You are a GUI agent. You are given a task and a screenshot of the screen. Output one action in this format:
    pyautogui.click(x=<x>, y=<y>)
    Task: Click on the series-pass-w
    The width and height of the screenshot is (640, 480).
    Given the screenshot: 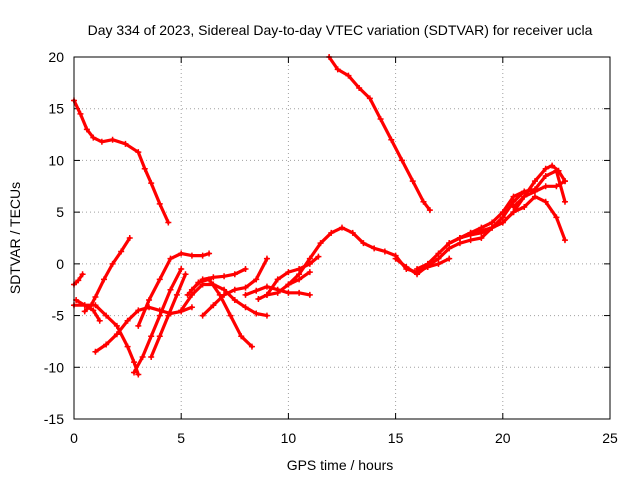 What is the action you would take?
    pyautogui.click(x=523, y=218)
    